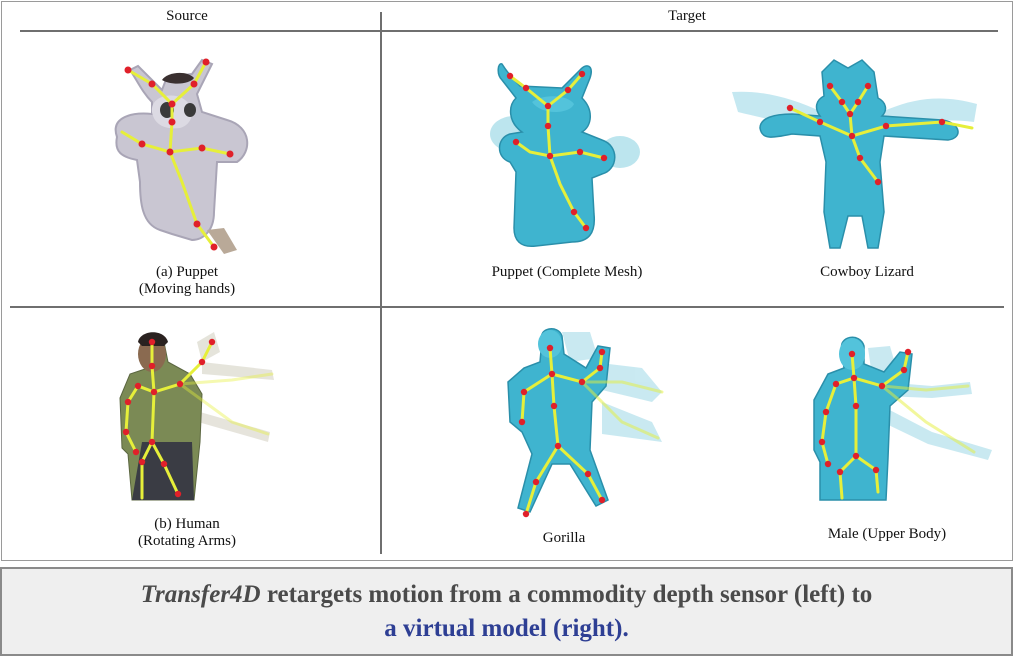 This screenshot has width=1016, height=658. I want to click on caption-method-name: Transfer4D, so click(200, 594).